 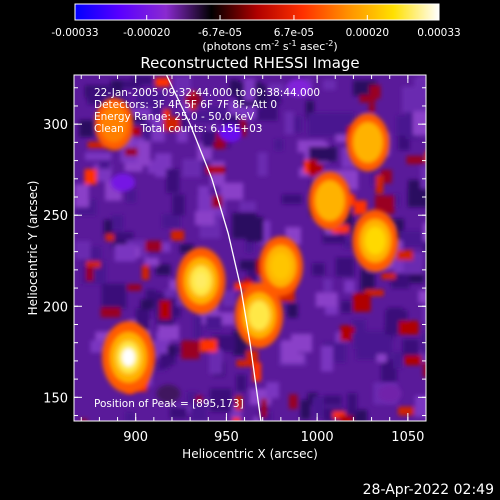 What do you see at coordinates (185, 105) in the screenshot?
I see `annotation-detectors: Detectors: 3F 4F 5F 6F 7F 8F, Att 0` at bounding box center [185, 105].